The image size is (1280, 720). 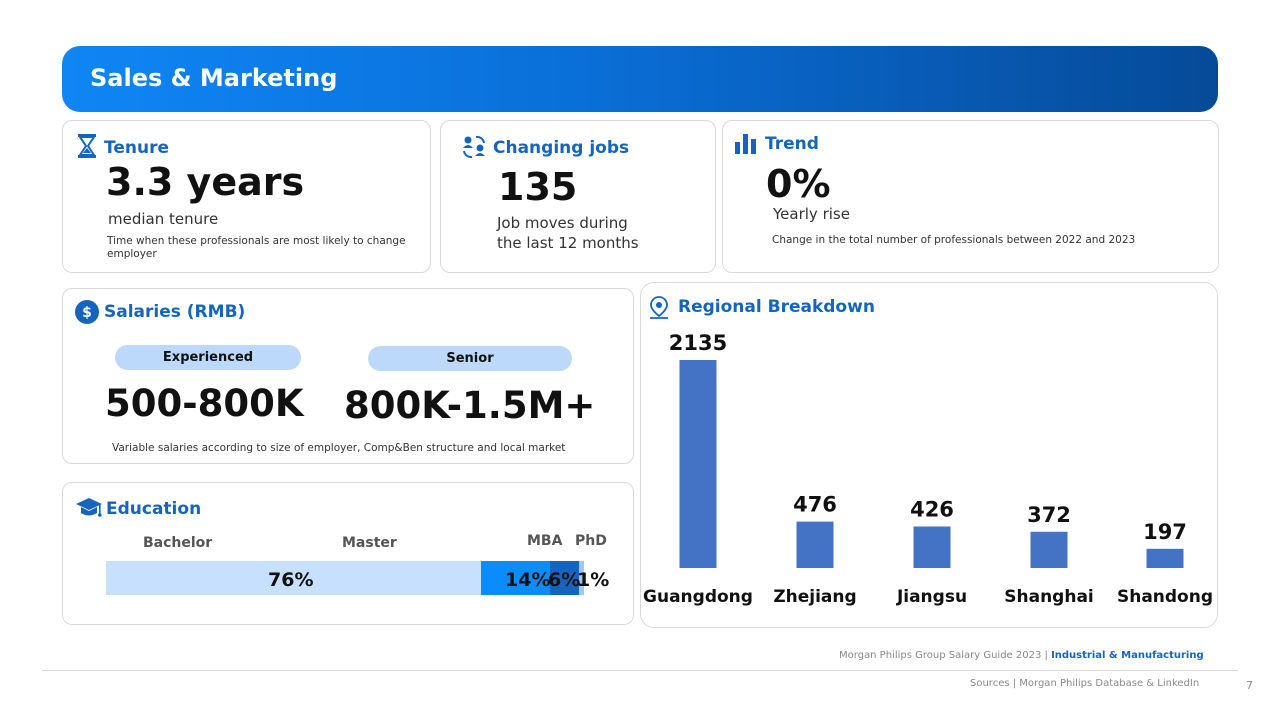 I want to click on category-label-shandong: Shandong, so click(x=1165, y=597).